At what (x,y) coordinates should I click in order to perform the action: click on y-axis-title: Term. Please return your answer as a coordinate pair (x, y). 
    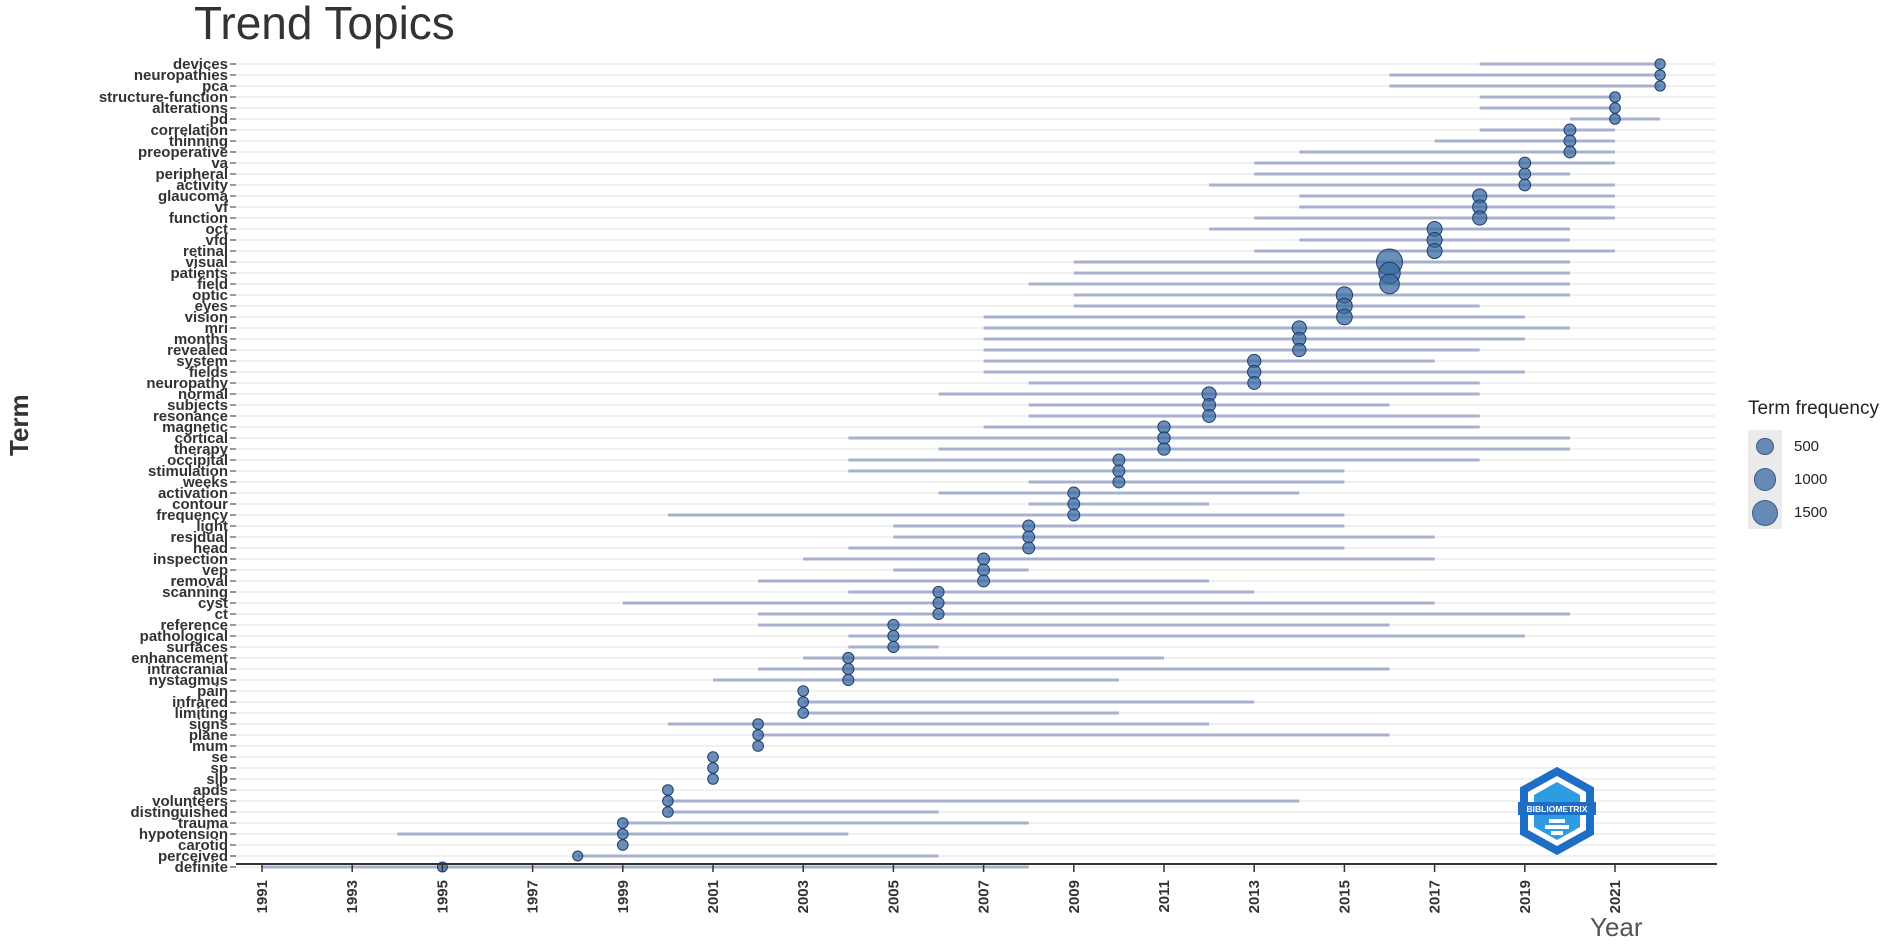
    Looking at the image, I should click on (19, 425).